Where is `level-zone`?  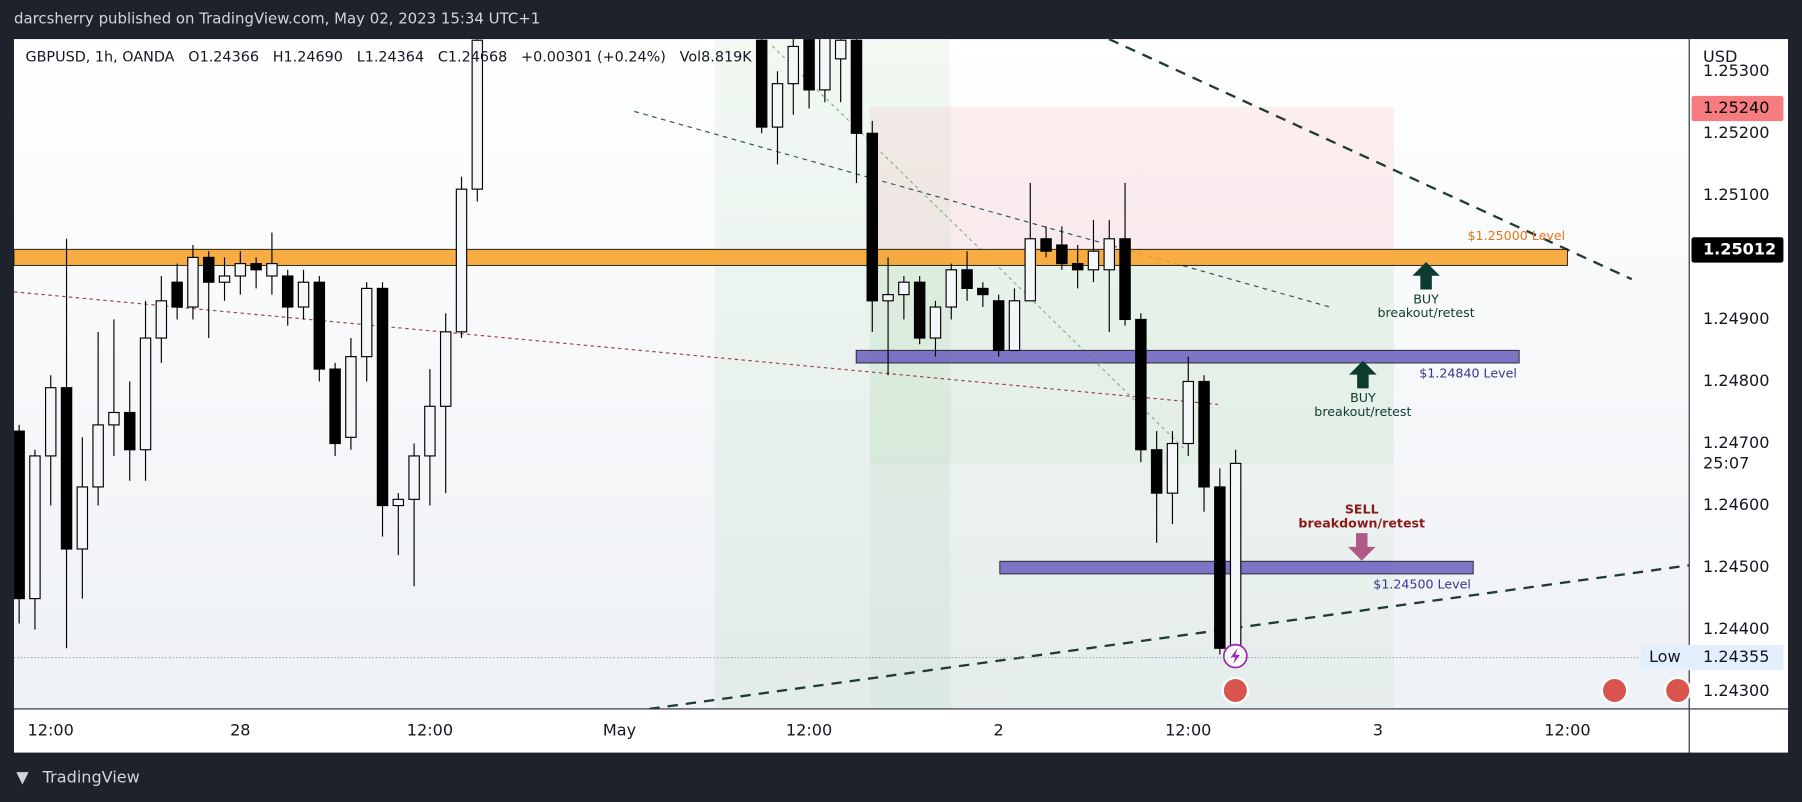 level-zone is located at coordinates (790, 257).